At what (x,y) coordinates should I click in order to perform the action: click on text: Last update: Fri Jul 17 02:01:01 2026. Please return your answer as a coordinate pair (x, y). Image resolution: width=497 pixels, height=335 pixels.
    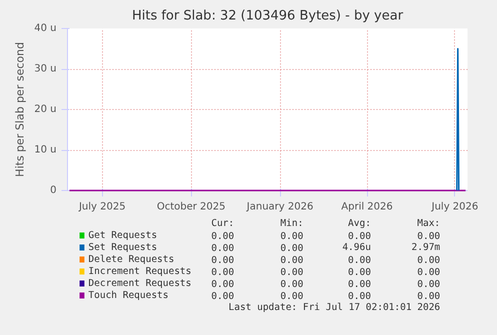
    Looking at the image, I should click on (334, 307).